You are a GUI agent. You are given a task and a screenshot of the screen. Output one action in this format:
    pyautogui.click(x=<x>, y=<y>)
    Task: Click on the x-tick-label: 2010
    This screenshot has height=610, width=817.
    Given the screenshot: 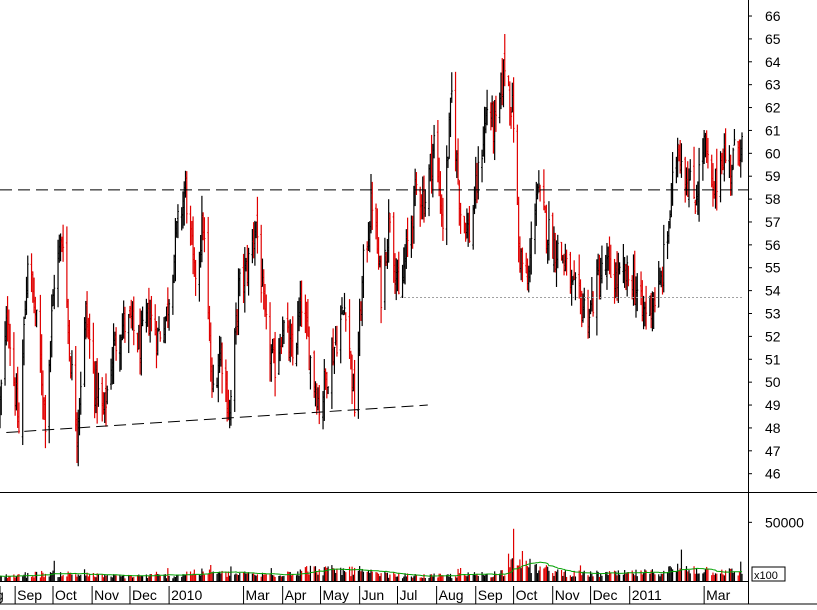 What is the action you would take?
    pyautogui.click(x=186, y=595)
    